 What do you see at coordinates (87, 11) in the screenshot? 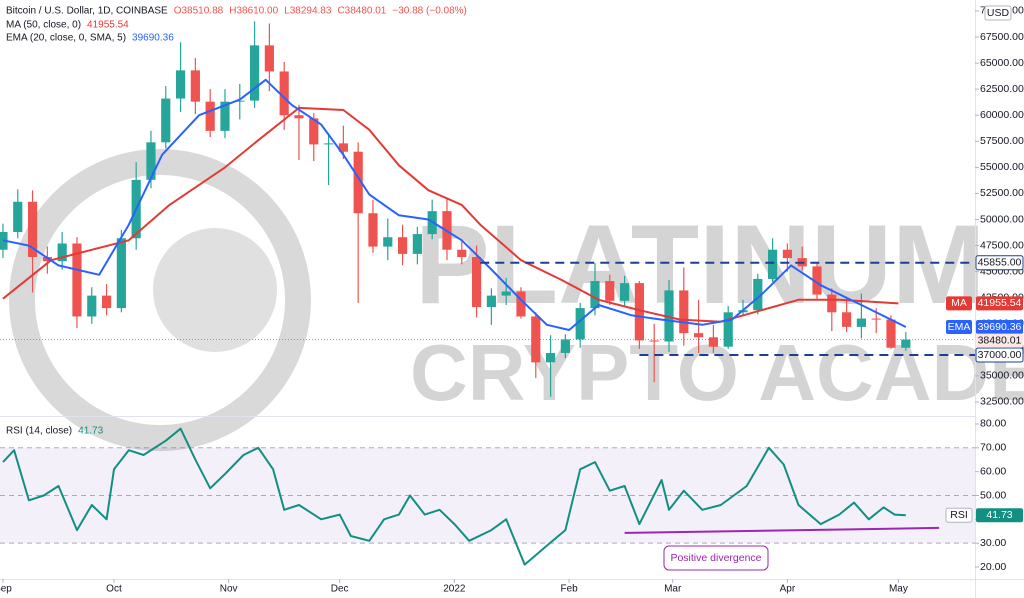
I see `symbol-title: Bitcoin / U.S. Dollar, 1D, COINBASE` at bounding box center [87, 11].